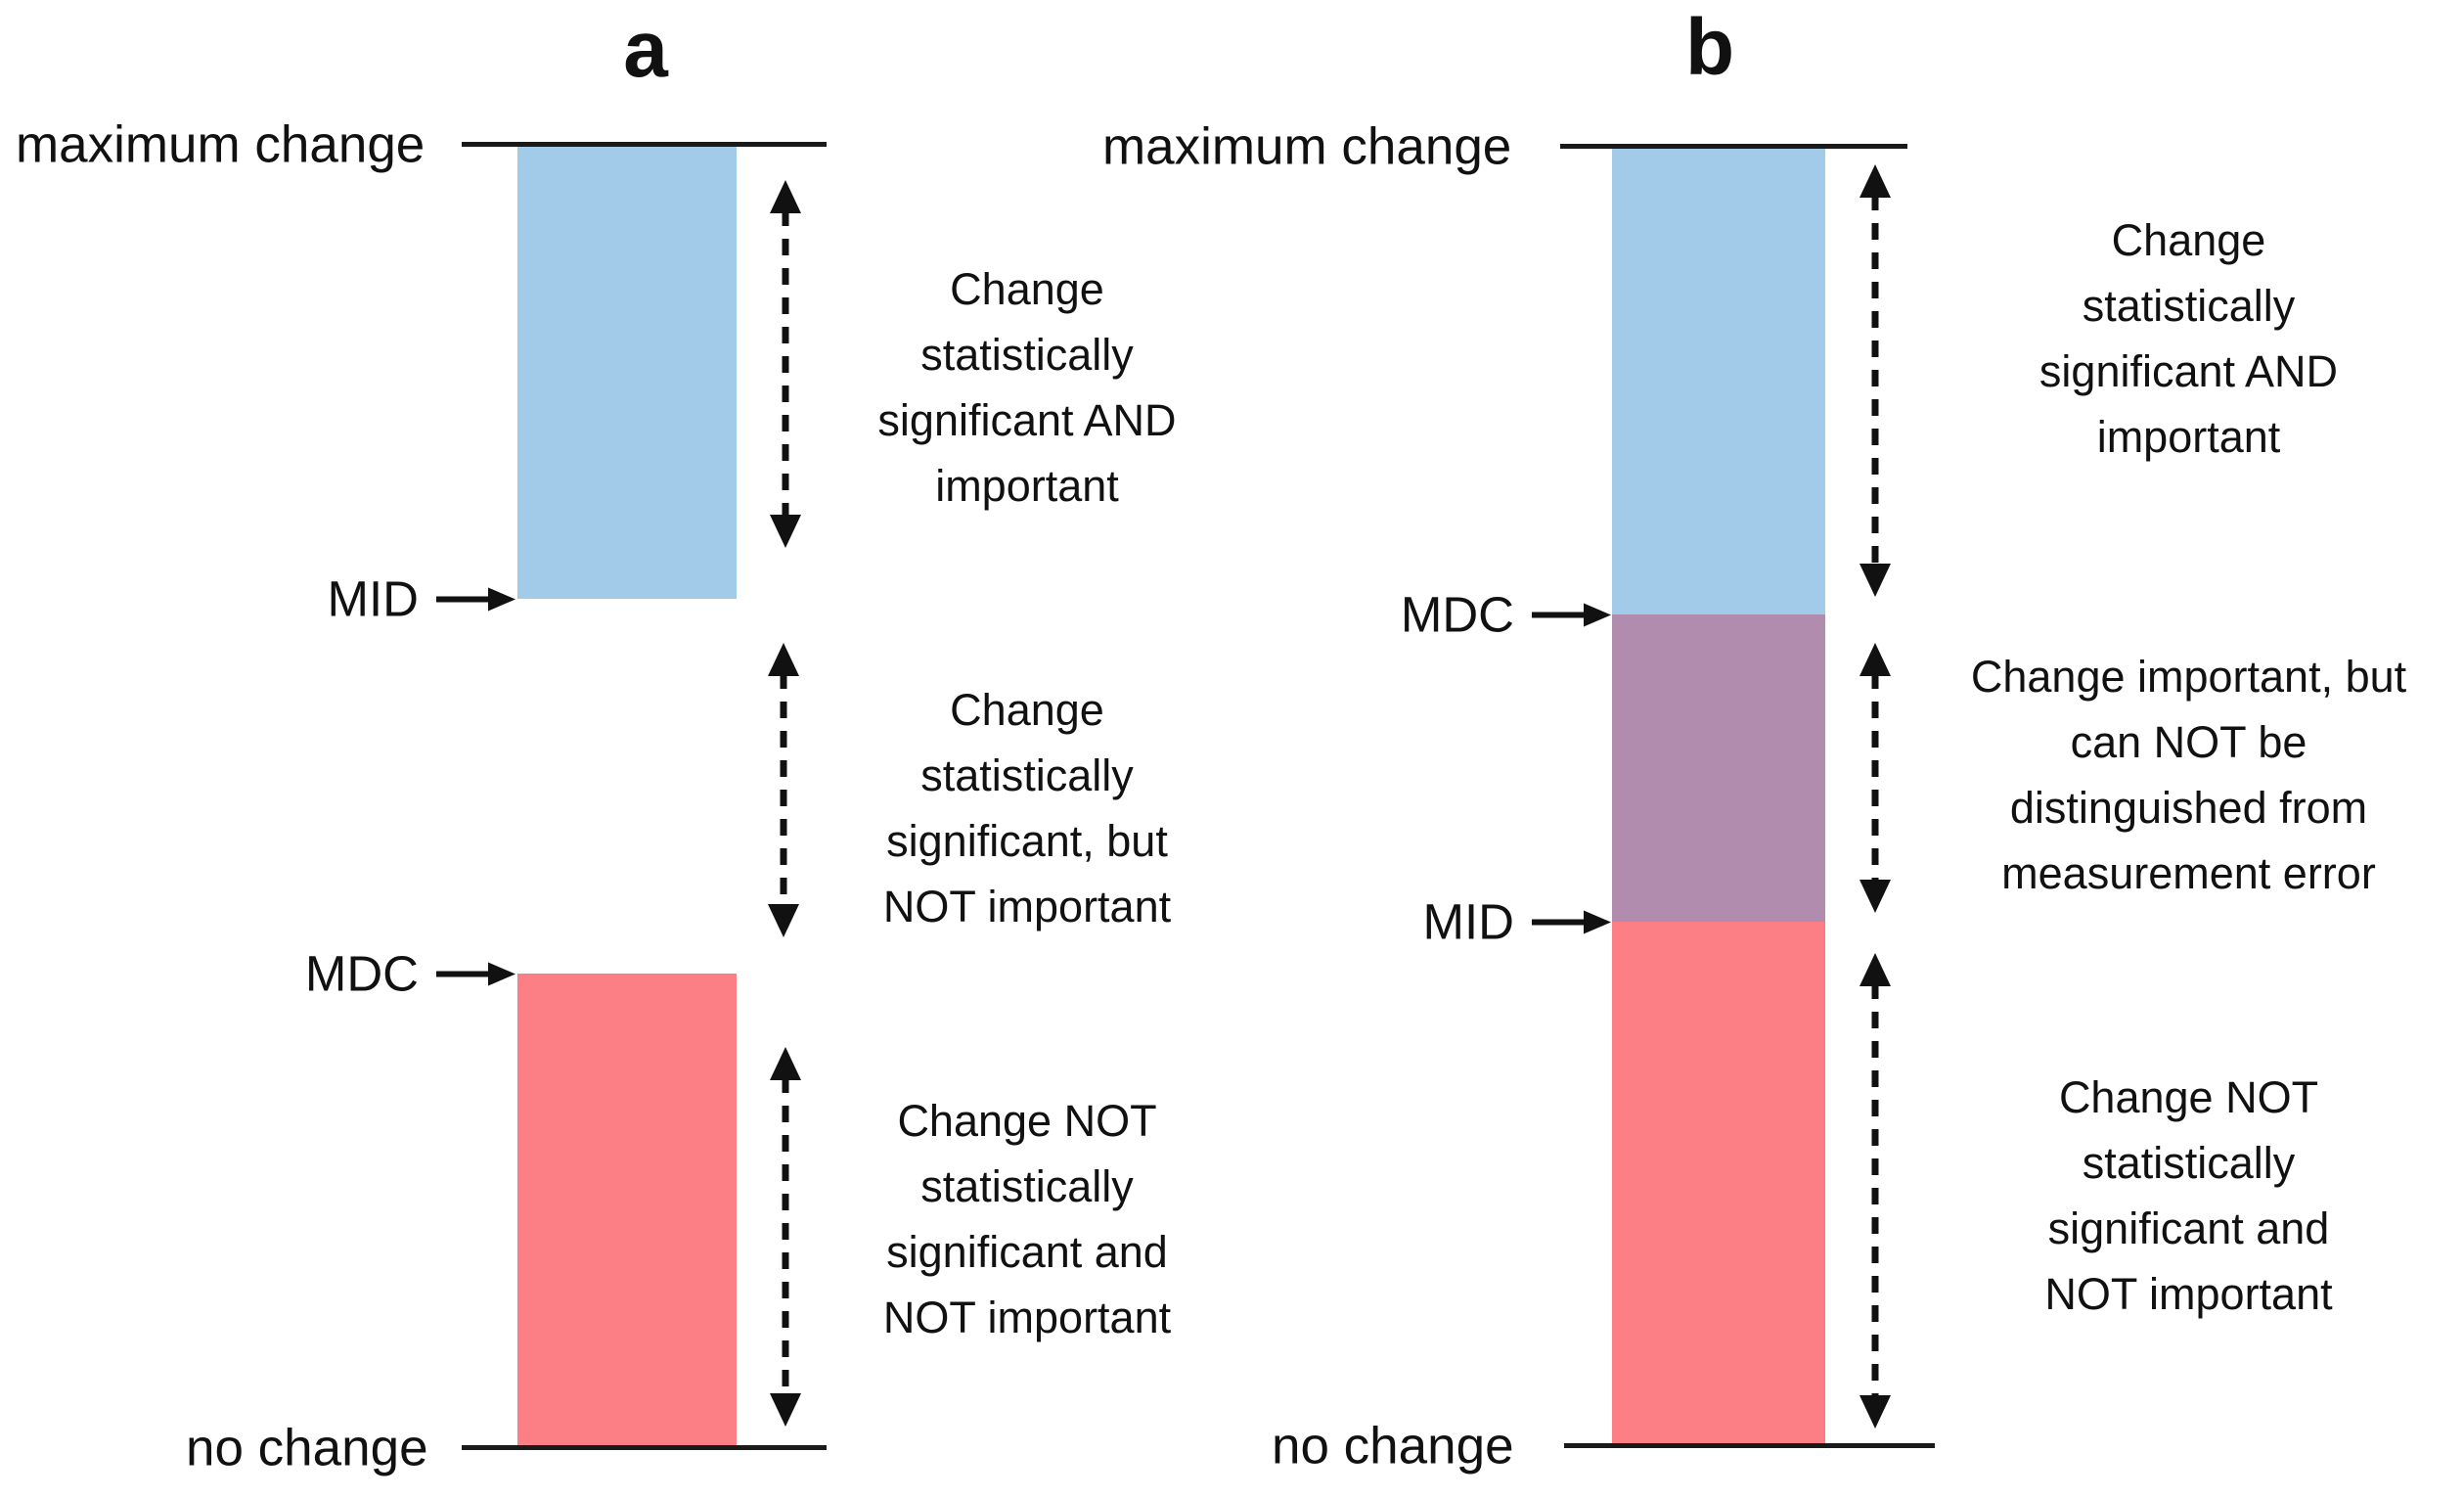 This screenshot has height=1498, width=2464. I want to click on panel-a-mid-label: MID, so click(373, 599).